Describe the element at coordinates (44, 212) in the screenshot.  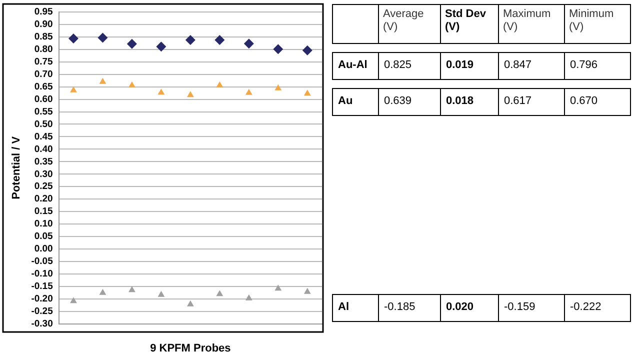
I see `y-tick-label: 0.15` at that location.